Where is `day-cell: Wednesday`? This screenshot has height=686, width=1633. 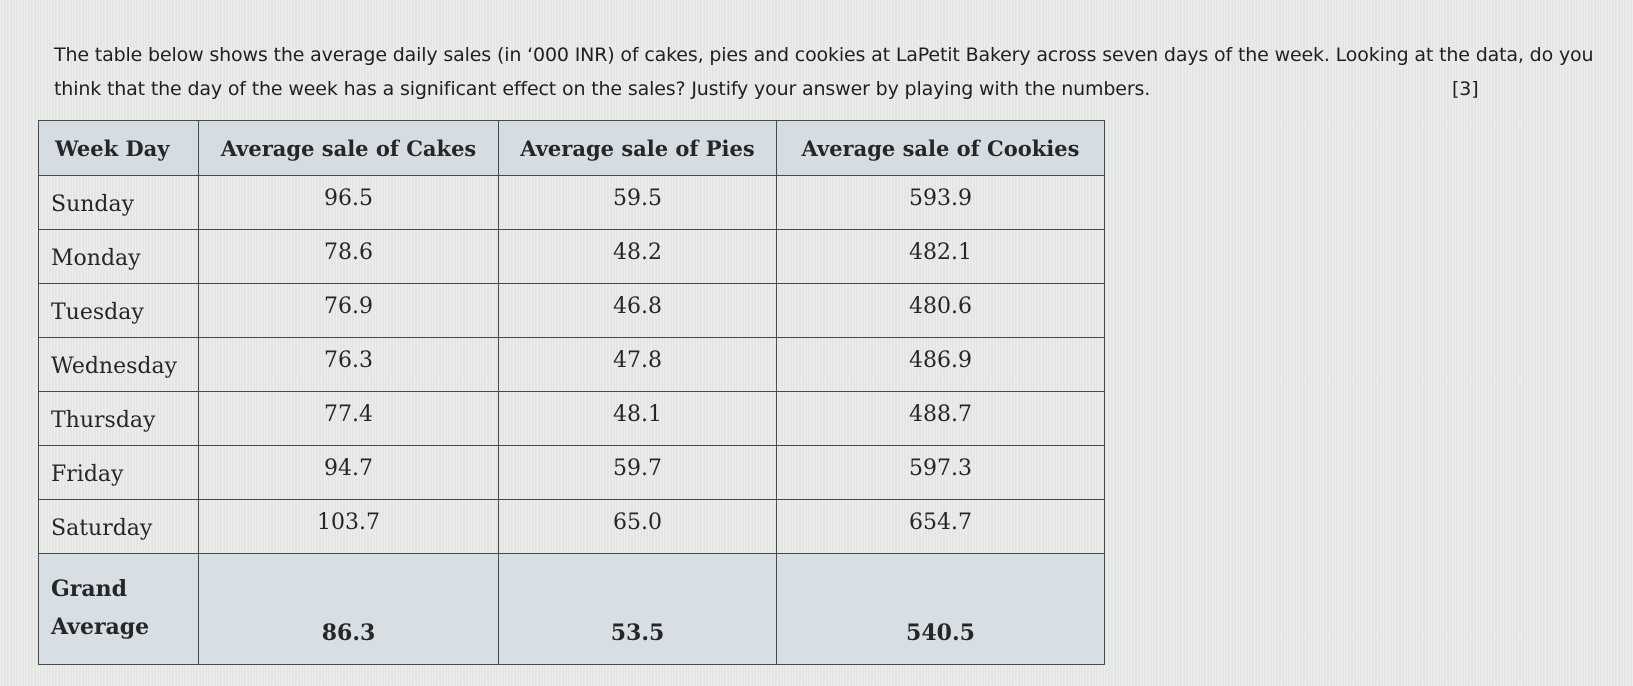
day-cell: Wednesday is located at coordinates (118, 364).